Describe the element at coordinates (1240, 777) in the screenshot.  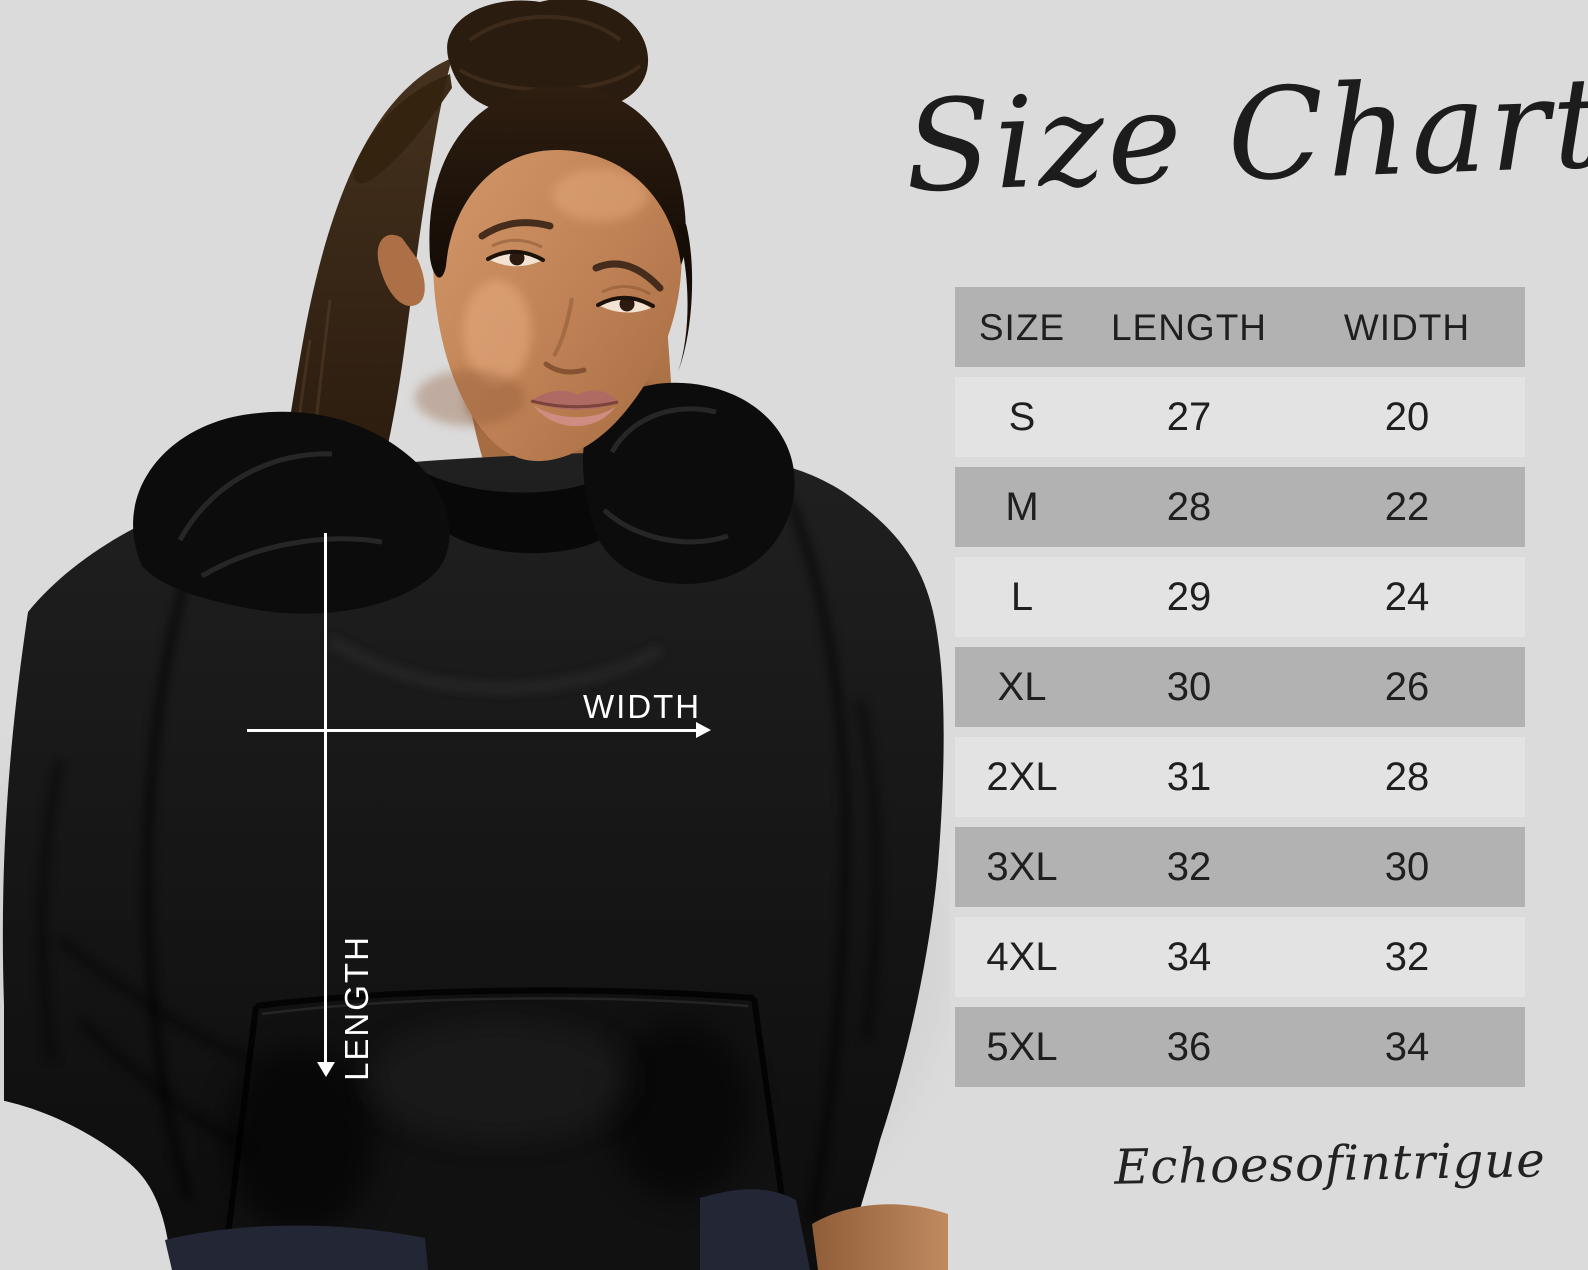
I see `table-row: 2XL 31 28` at that location.